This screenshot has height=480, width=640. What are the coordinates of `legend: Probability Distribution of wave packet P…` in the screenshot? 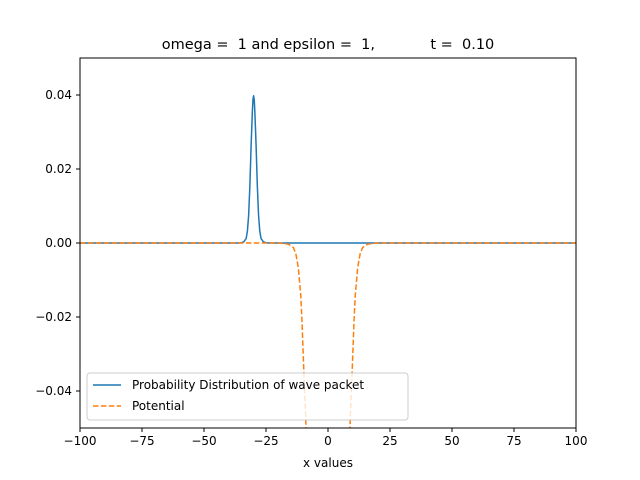 It's located at (247, 396).